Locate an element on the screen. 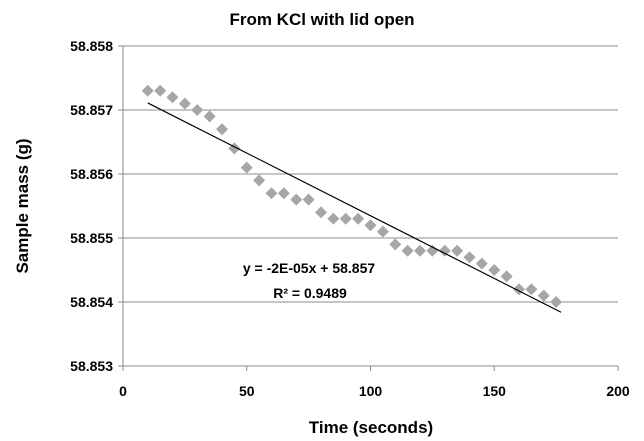 The image size is (644, 441). y-tick-label: 58.857 is located at coordinates (91, 110).